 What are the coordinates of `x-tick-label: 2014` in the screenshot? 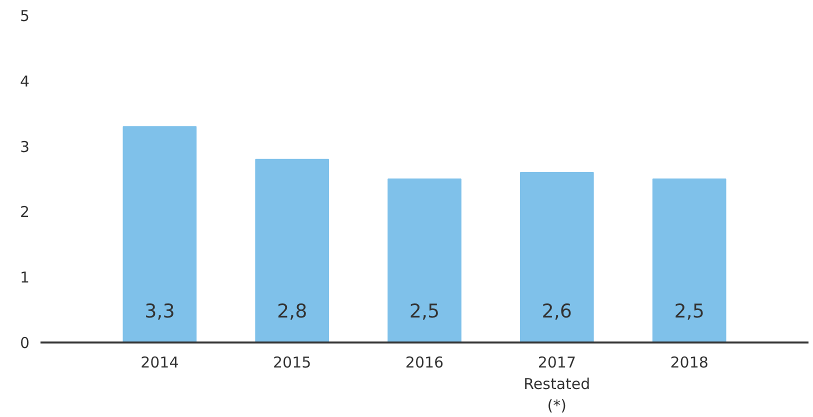 It's located at (159, 363).